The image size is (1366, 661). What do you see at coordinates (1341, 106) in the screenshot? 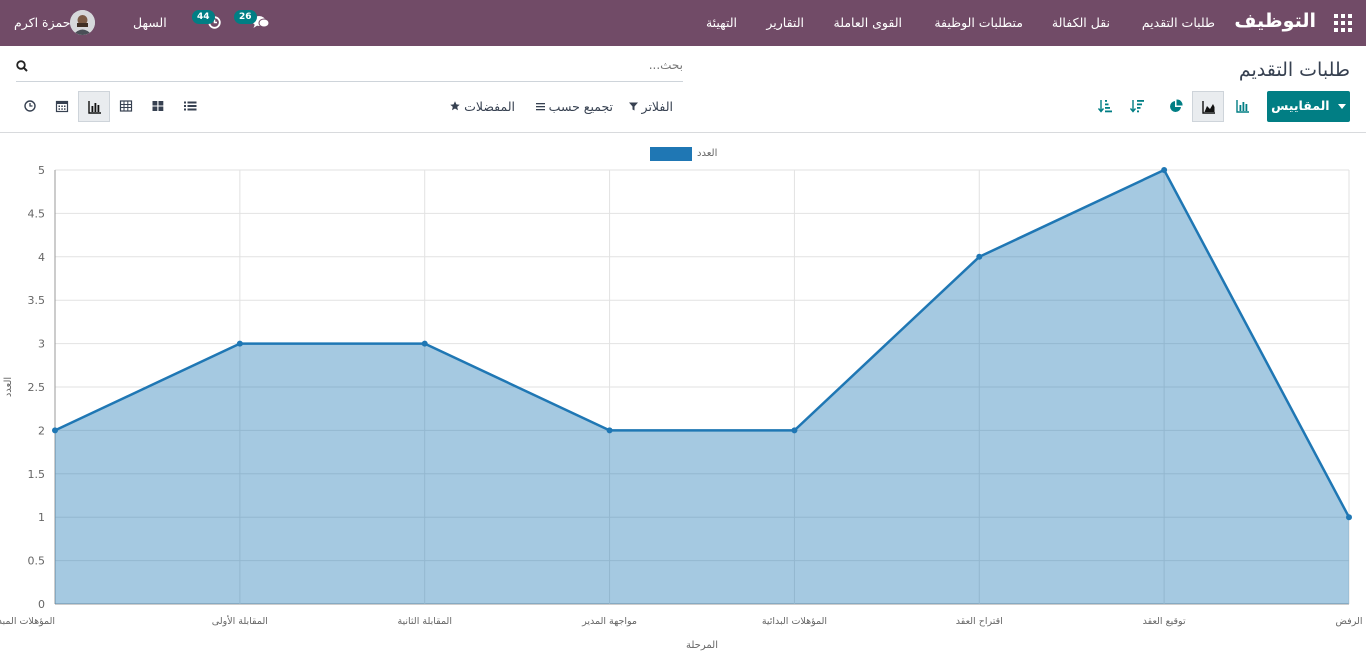
I see `caret-down-icon` at bounding box center [1341, 106].